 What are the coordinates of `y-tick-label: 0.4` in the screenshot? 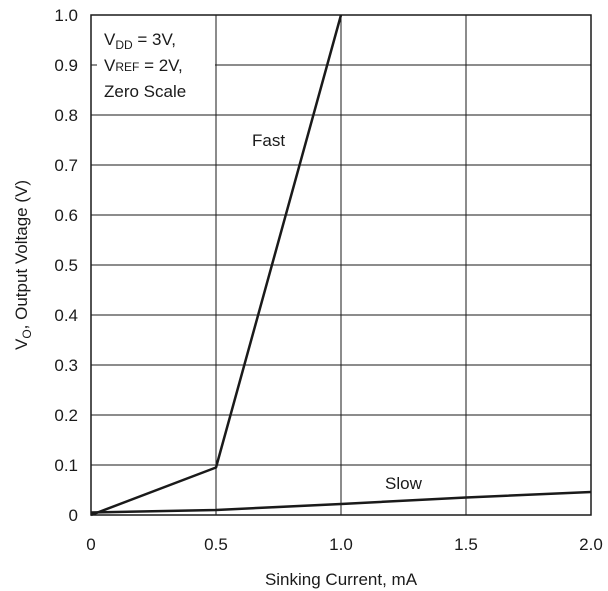 It's located at (66, 315).